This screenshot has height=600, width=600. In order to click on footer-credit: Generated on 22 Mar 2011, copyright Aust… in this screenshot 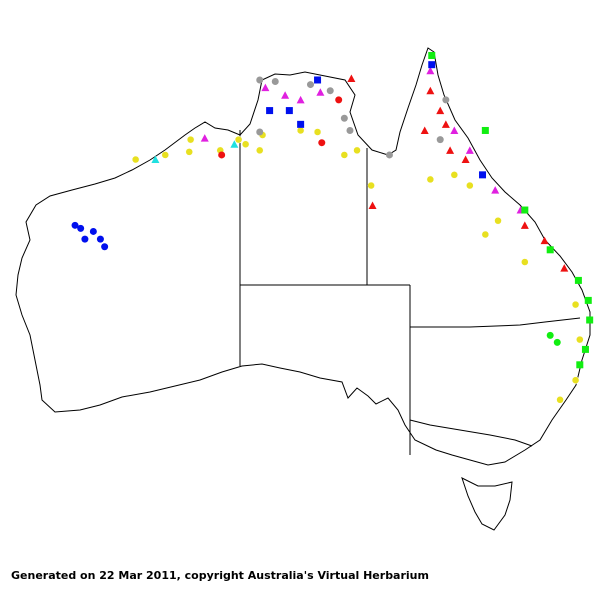, I will do `click(220, 575)`.